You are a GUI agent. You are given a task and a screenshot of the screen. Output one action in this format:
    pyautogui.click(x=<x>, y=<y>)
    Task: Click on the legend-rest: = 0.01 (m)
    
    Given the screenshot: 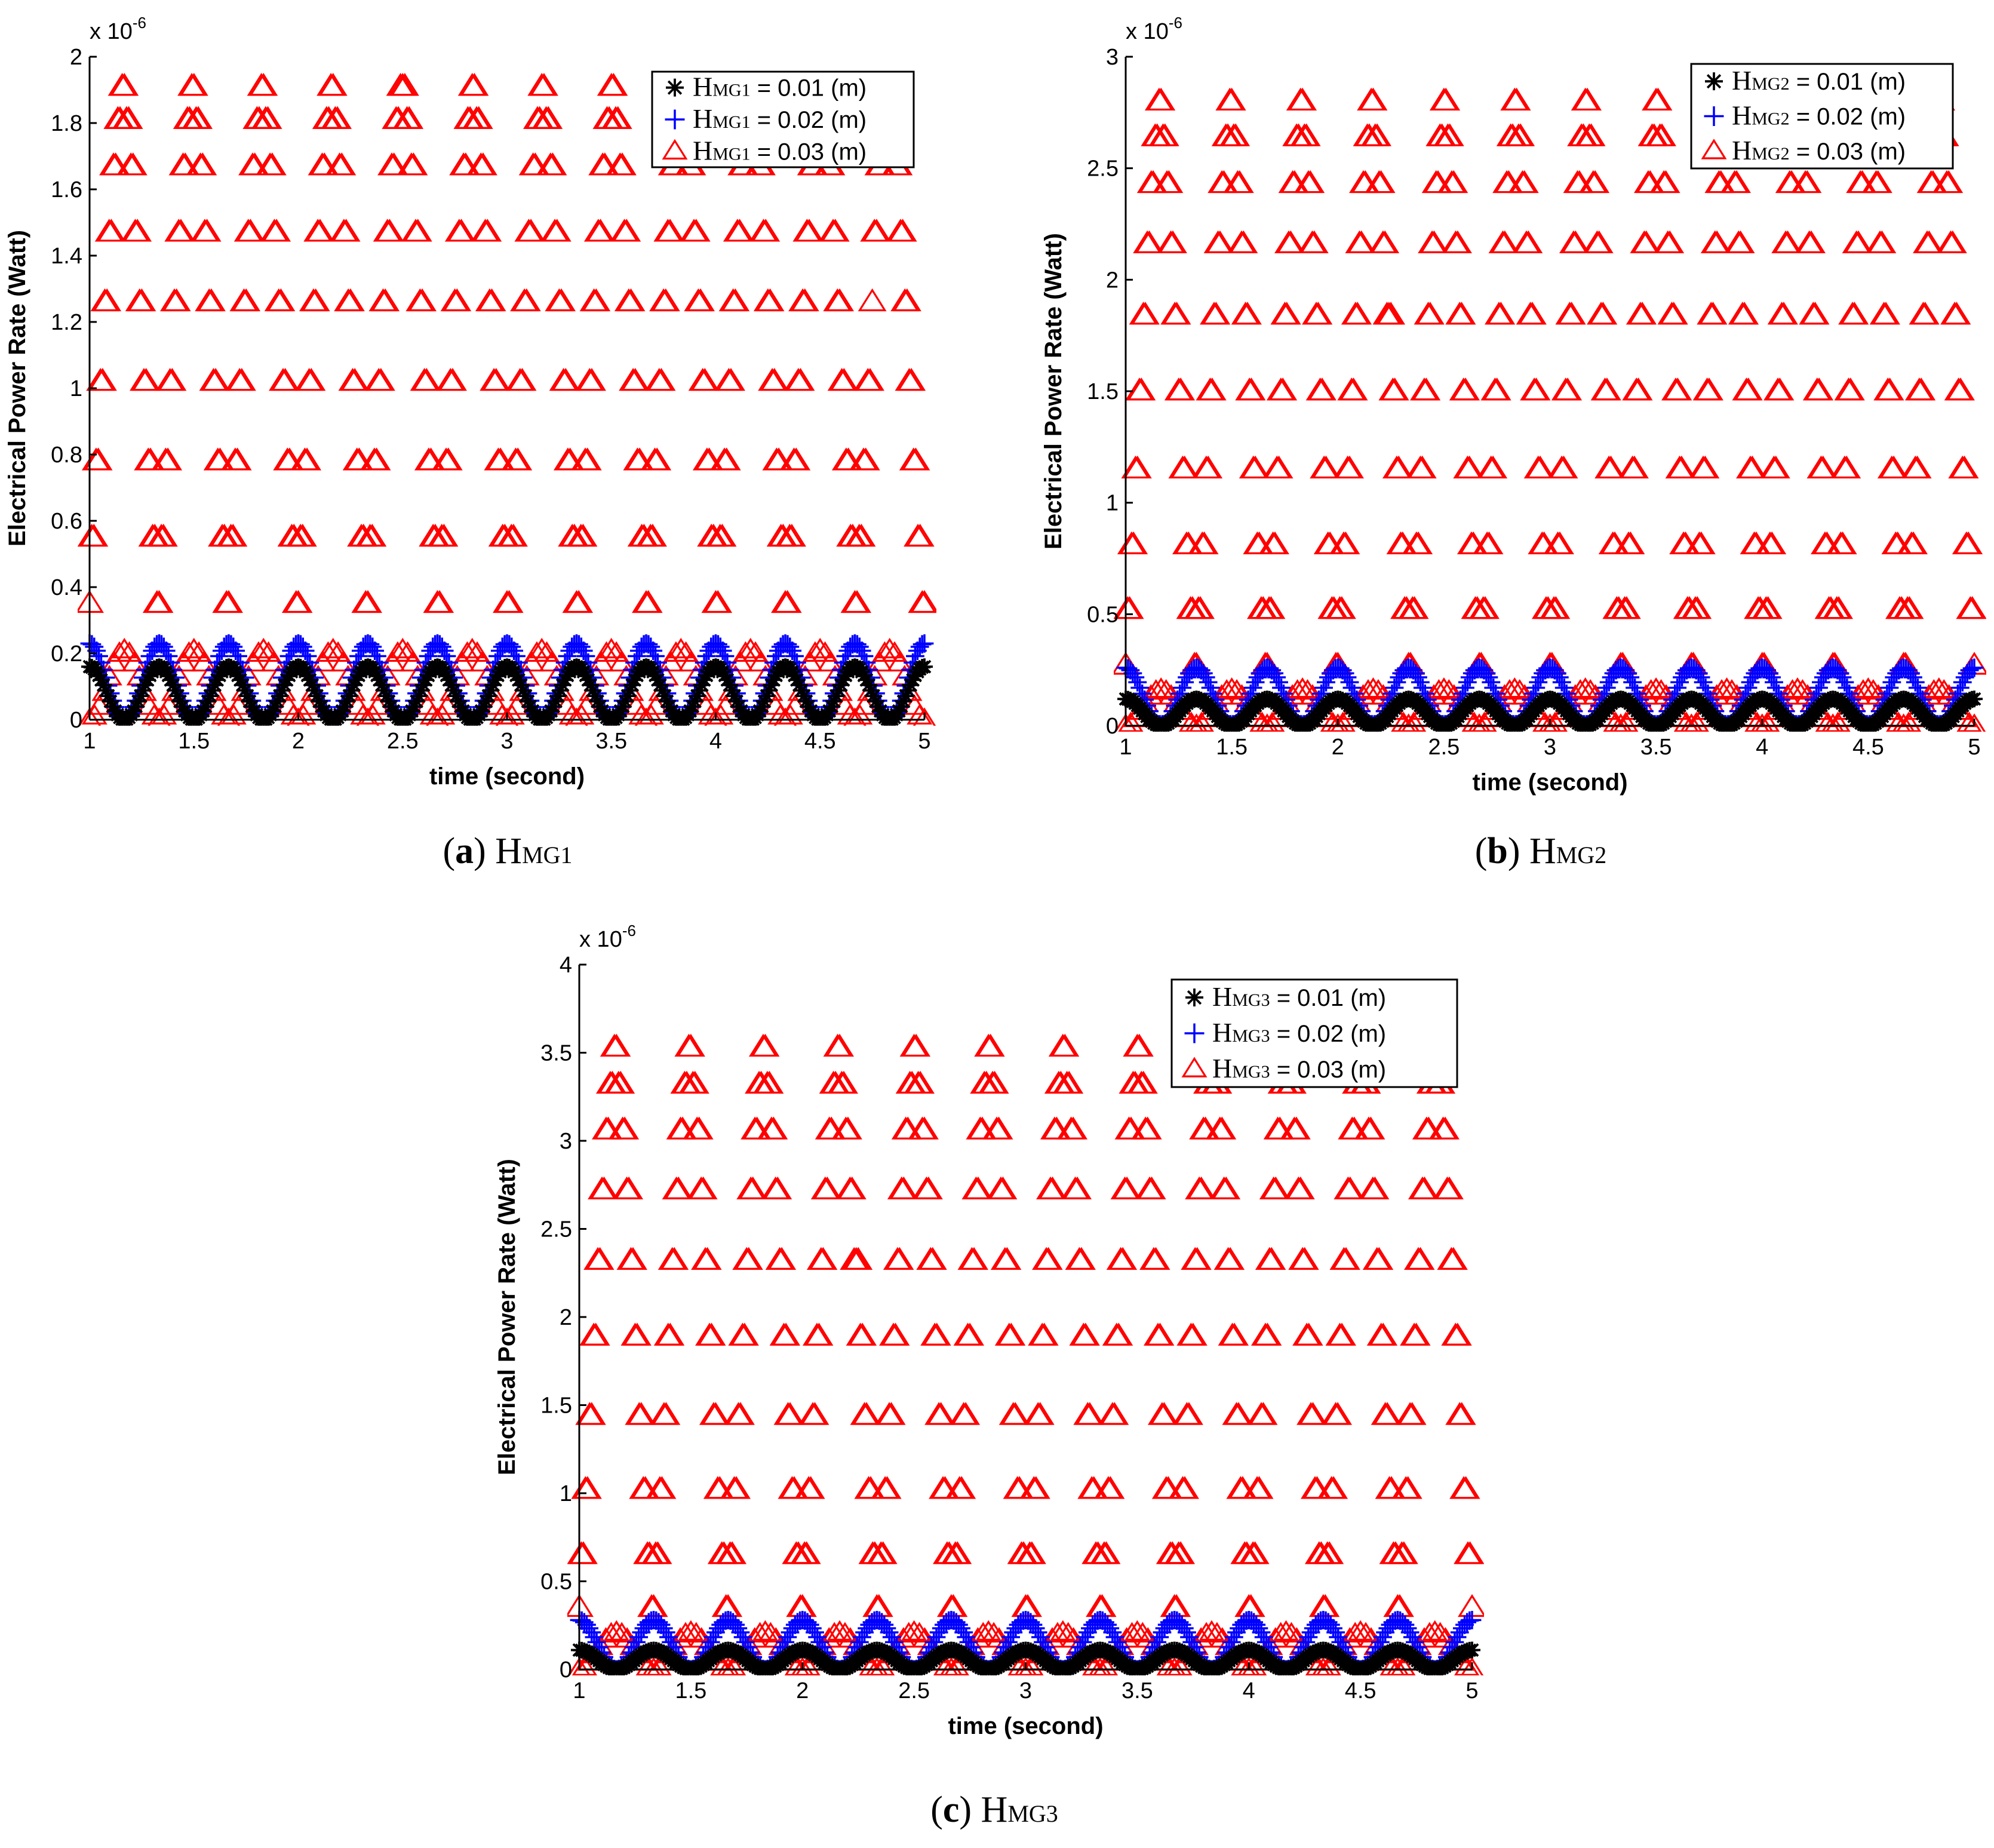 What is the action you would take?
    pyautogui.click(x=1848, y=82)
    